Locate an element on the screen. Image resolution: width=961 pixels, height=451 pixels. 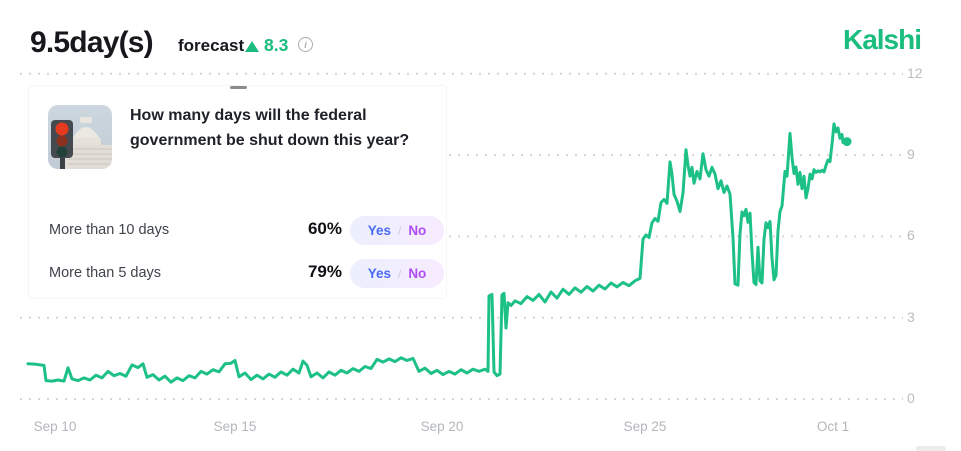
forecast-value: 9.5day(s) is located at coordinates (92, 42).